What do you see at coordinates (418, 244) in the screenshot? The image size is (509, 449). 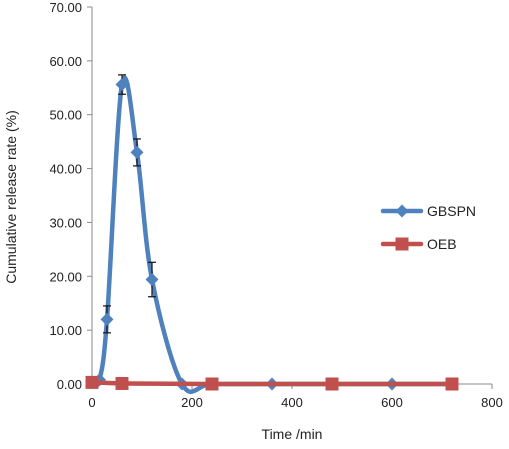 I see `legend-item-oeb: OEB` at bounding box center [418, 244].